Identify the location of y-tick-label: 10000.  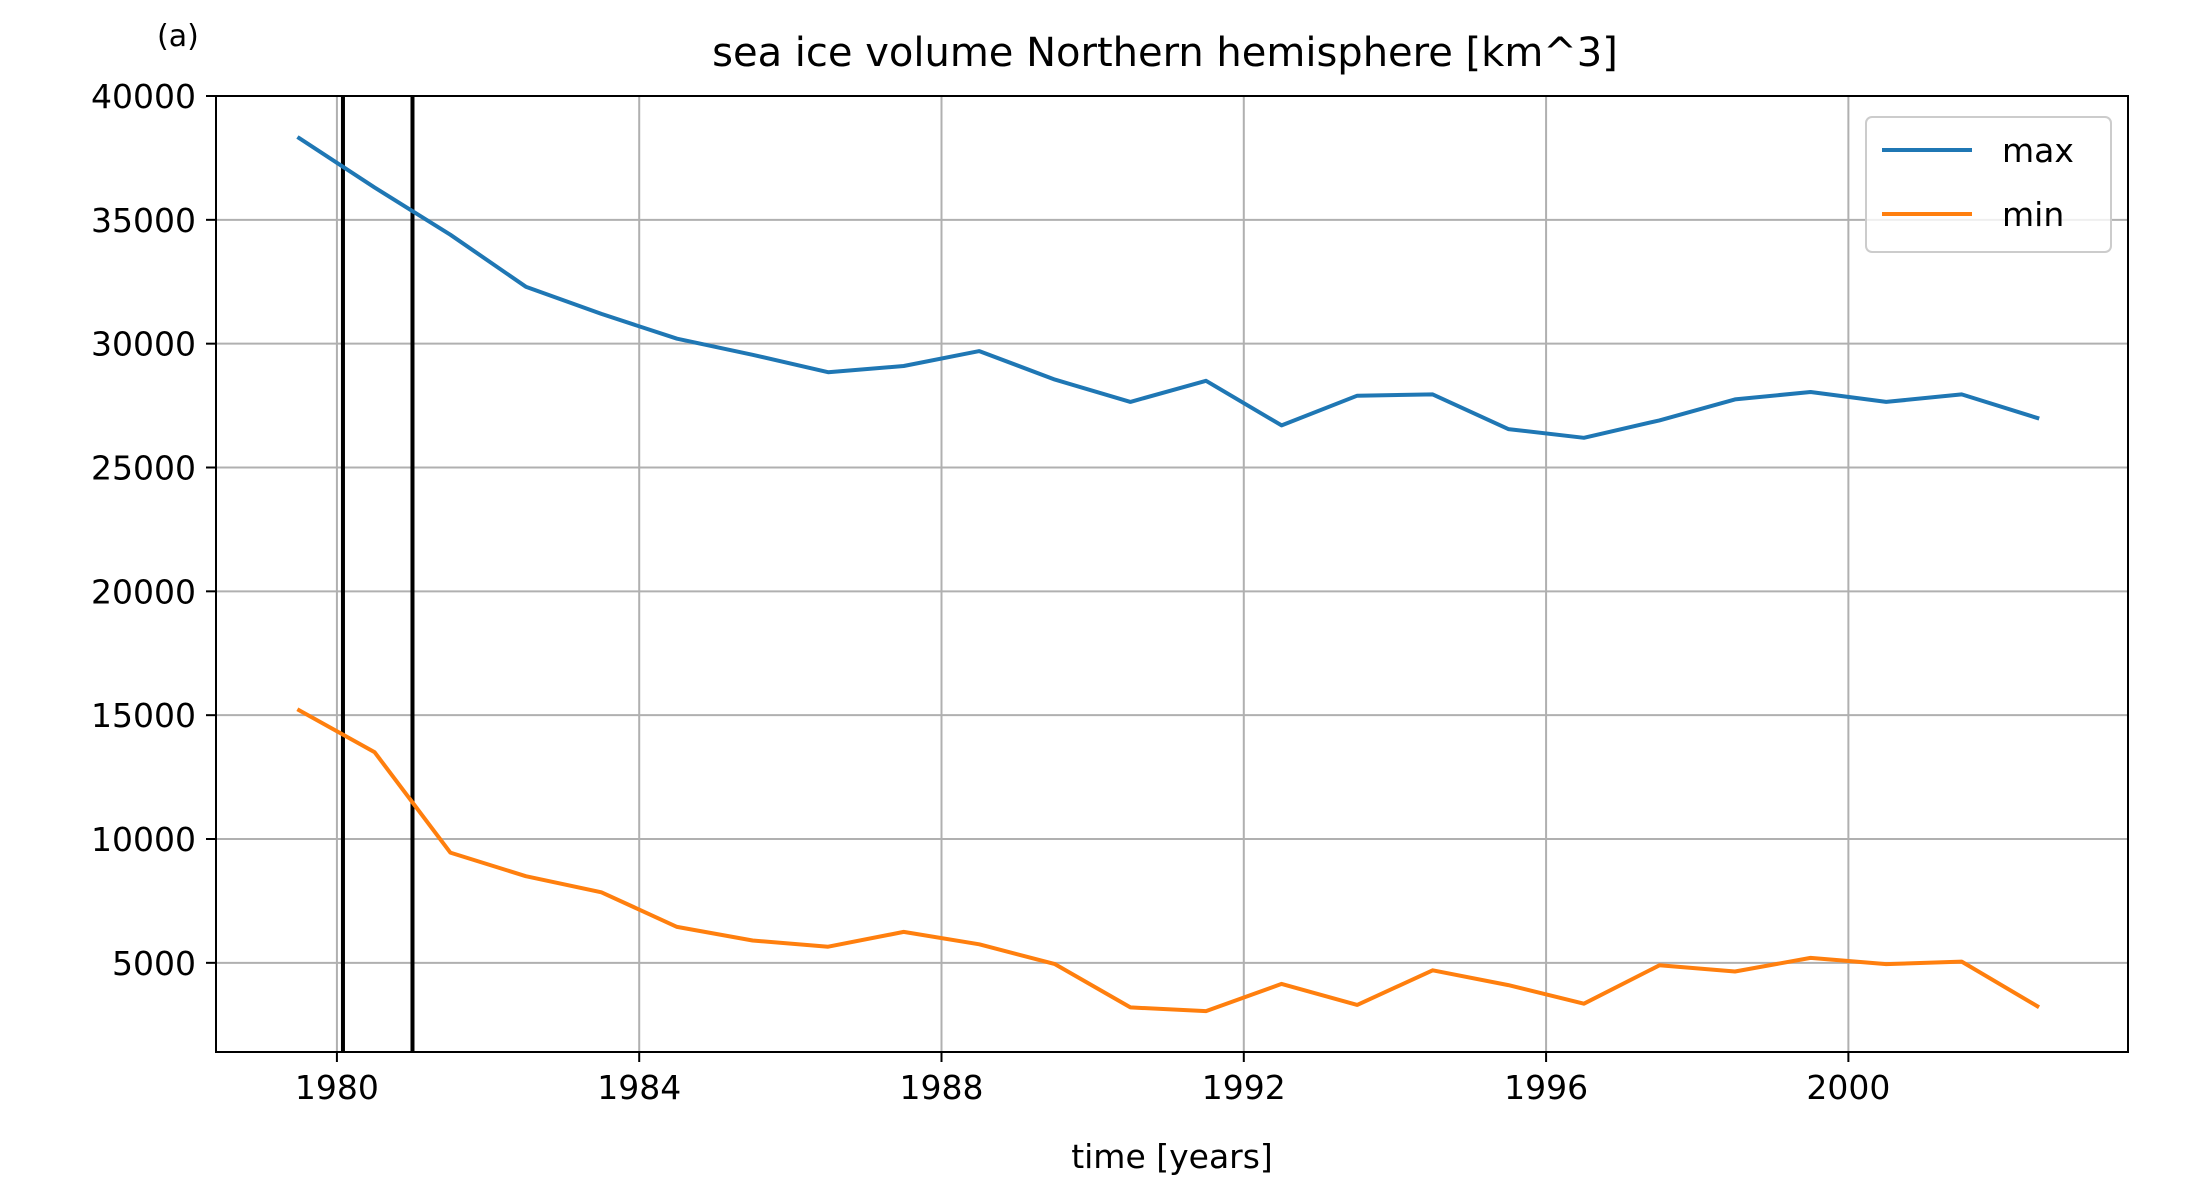
(143, 839).